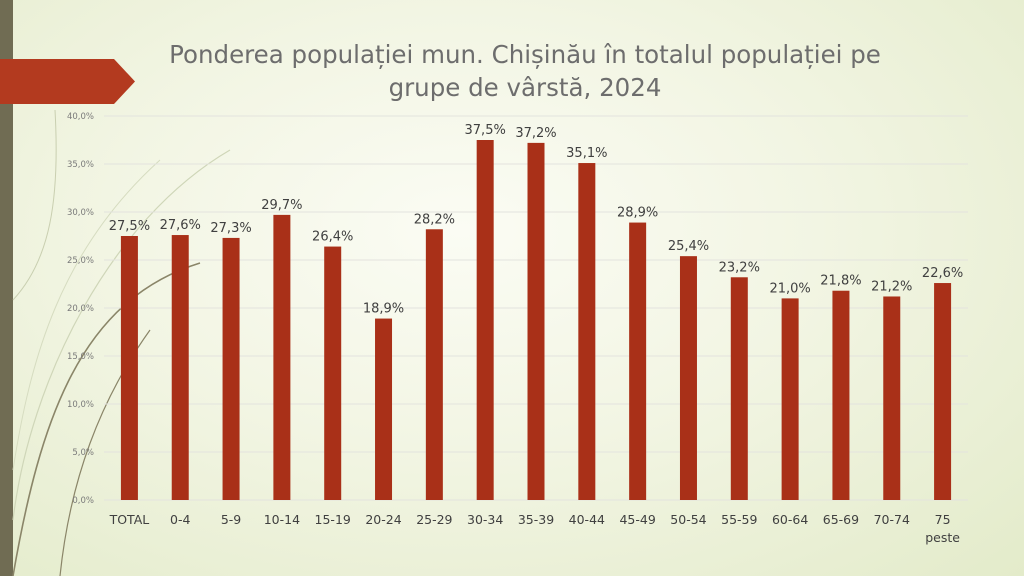 This screenshot has width=1024, height=576. What do you see at coordinates (942, 537) in the screenshot?
I see `x-tick-label: peste` at bounding box center [942, 537].